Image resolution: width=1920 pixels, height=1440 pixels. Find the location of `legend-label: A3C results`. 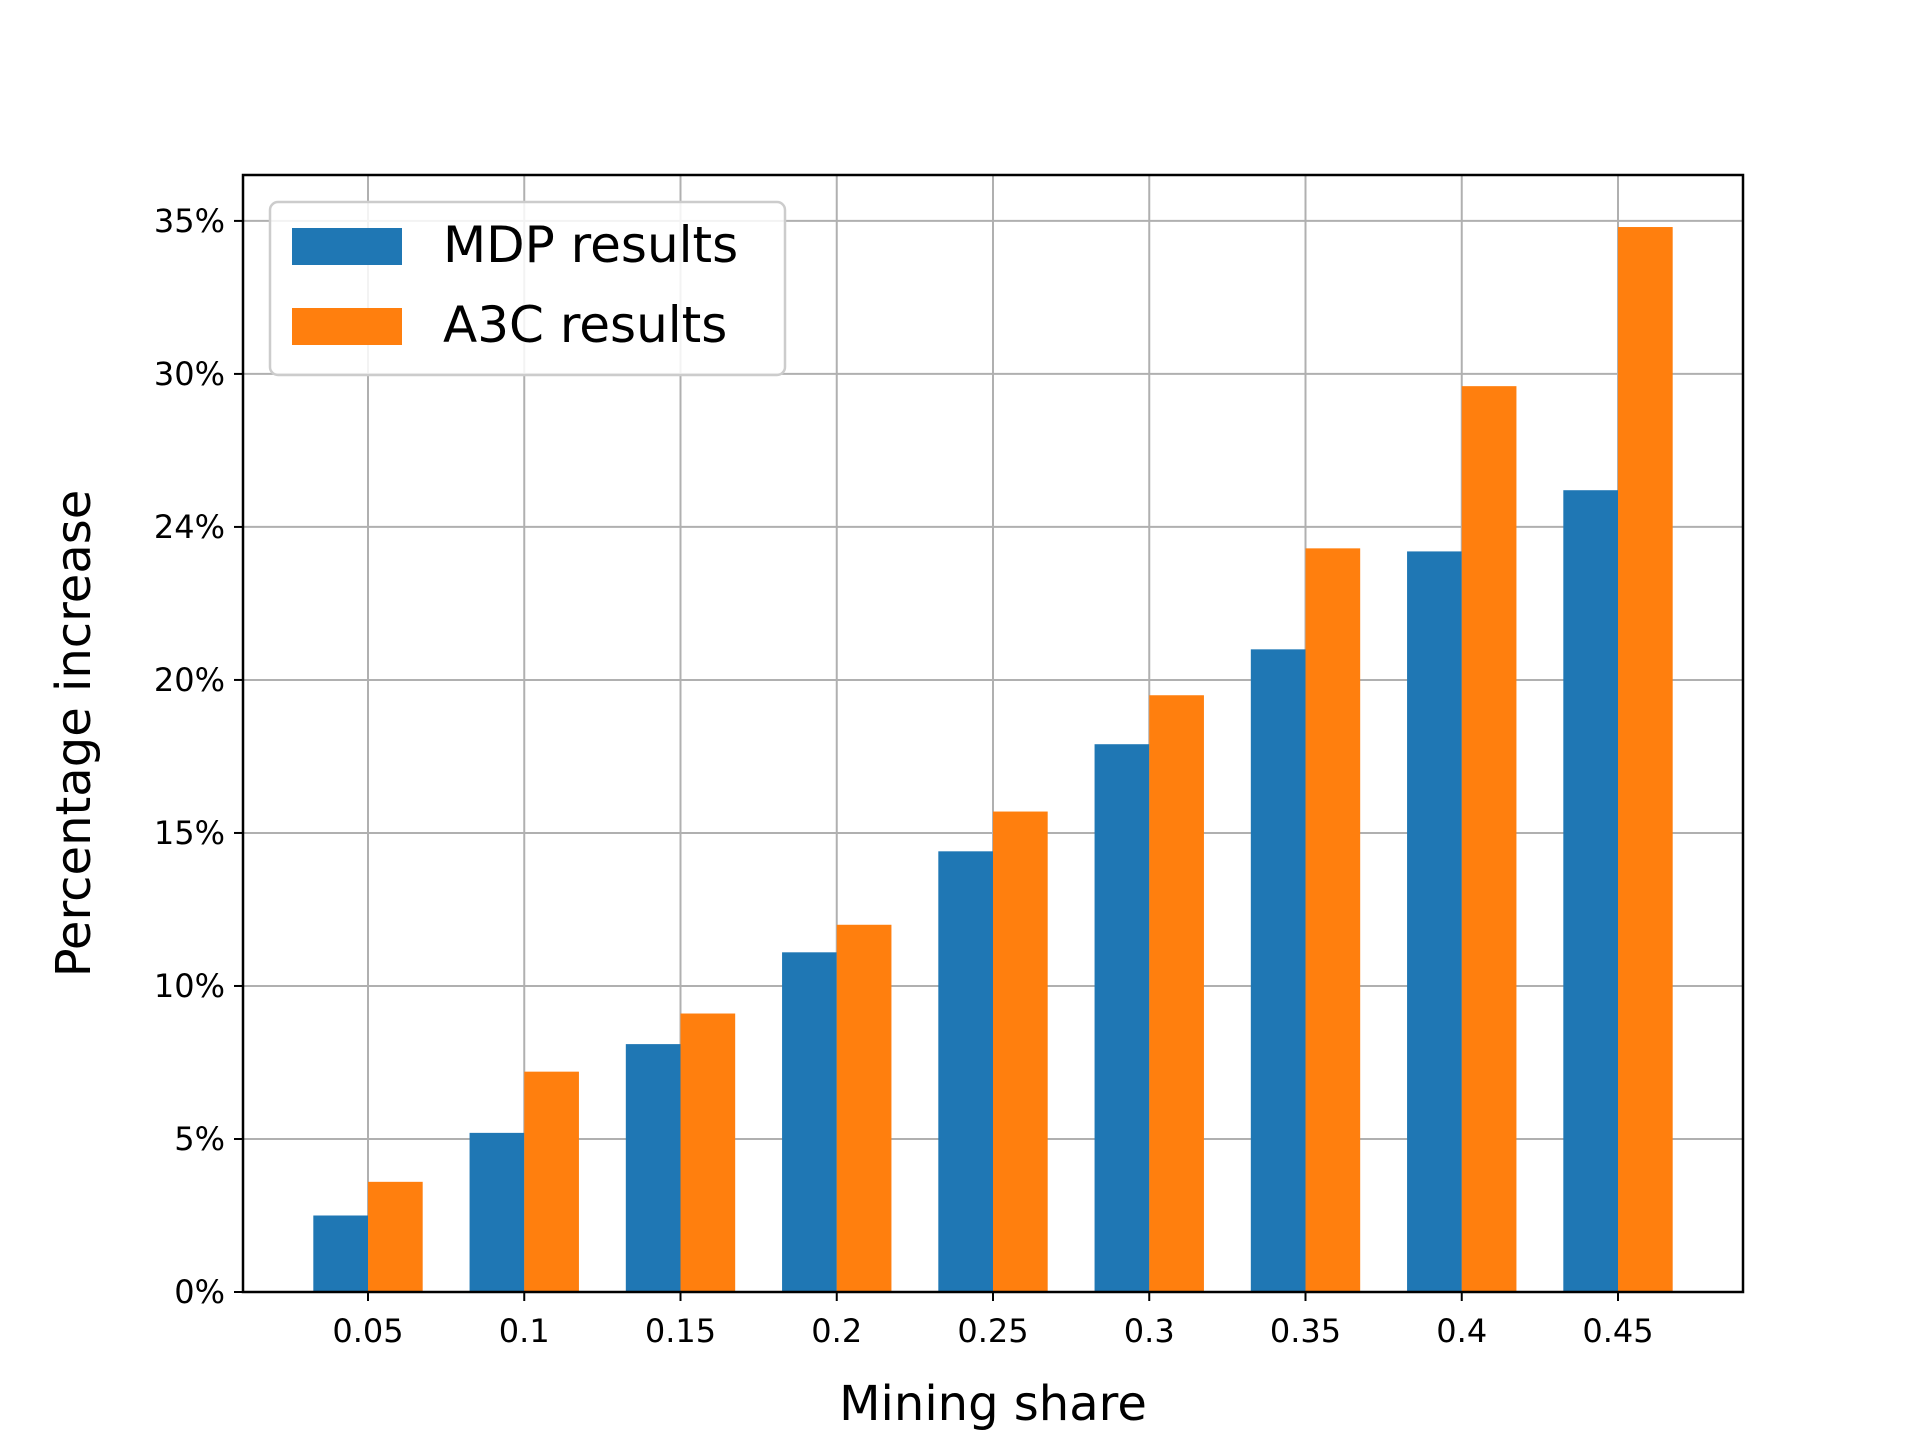

legend-label: A3C results is located at coordinates (585, 325).